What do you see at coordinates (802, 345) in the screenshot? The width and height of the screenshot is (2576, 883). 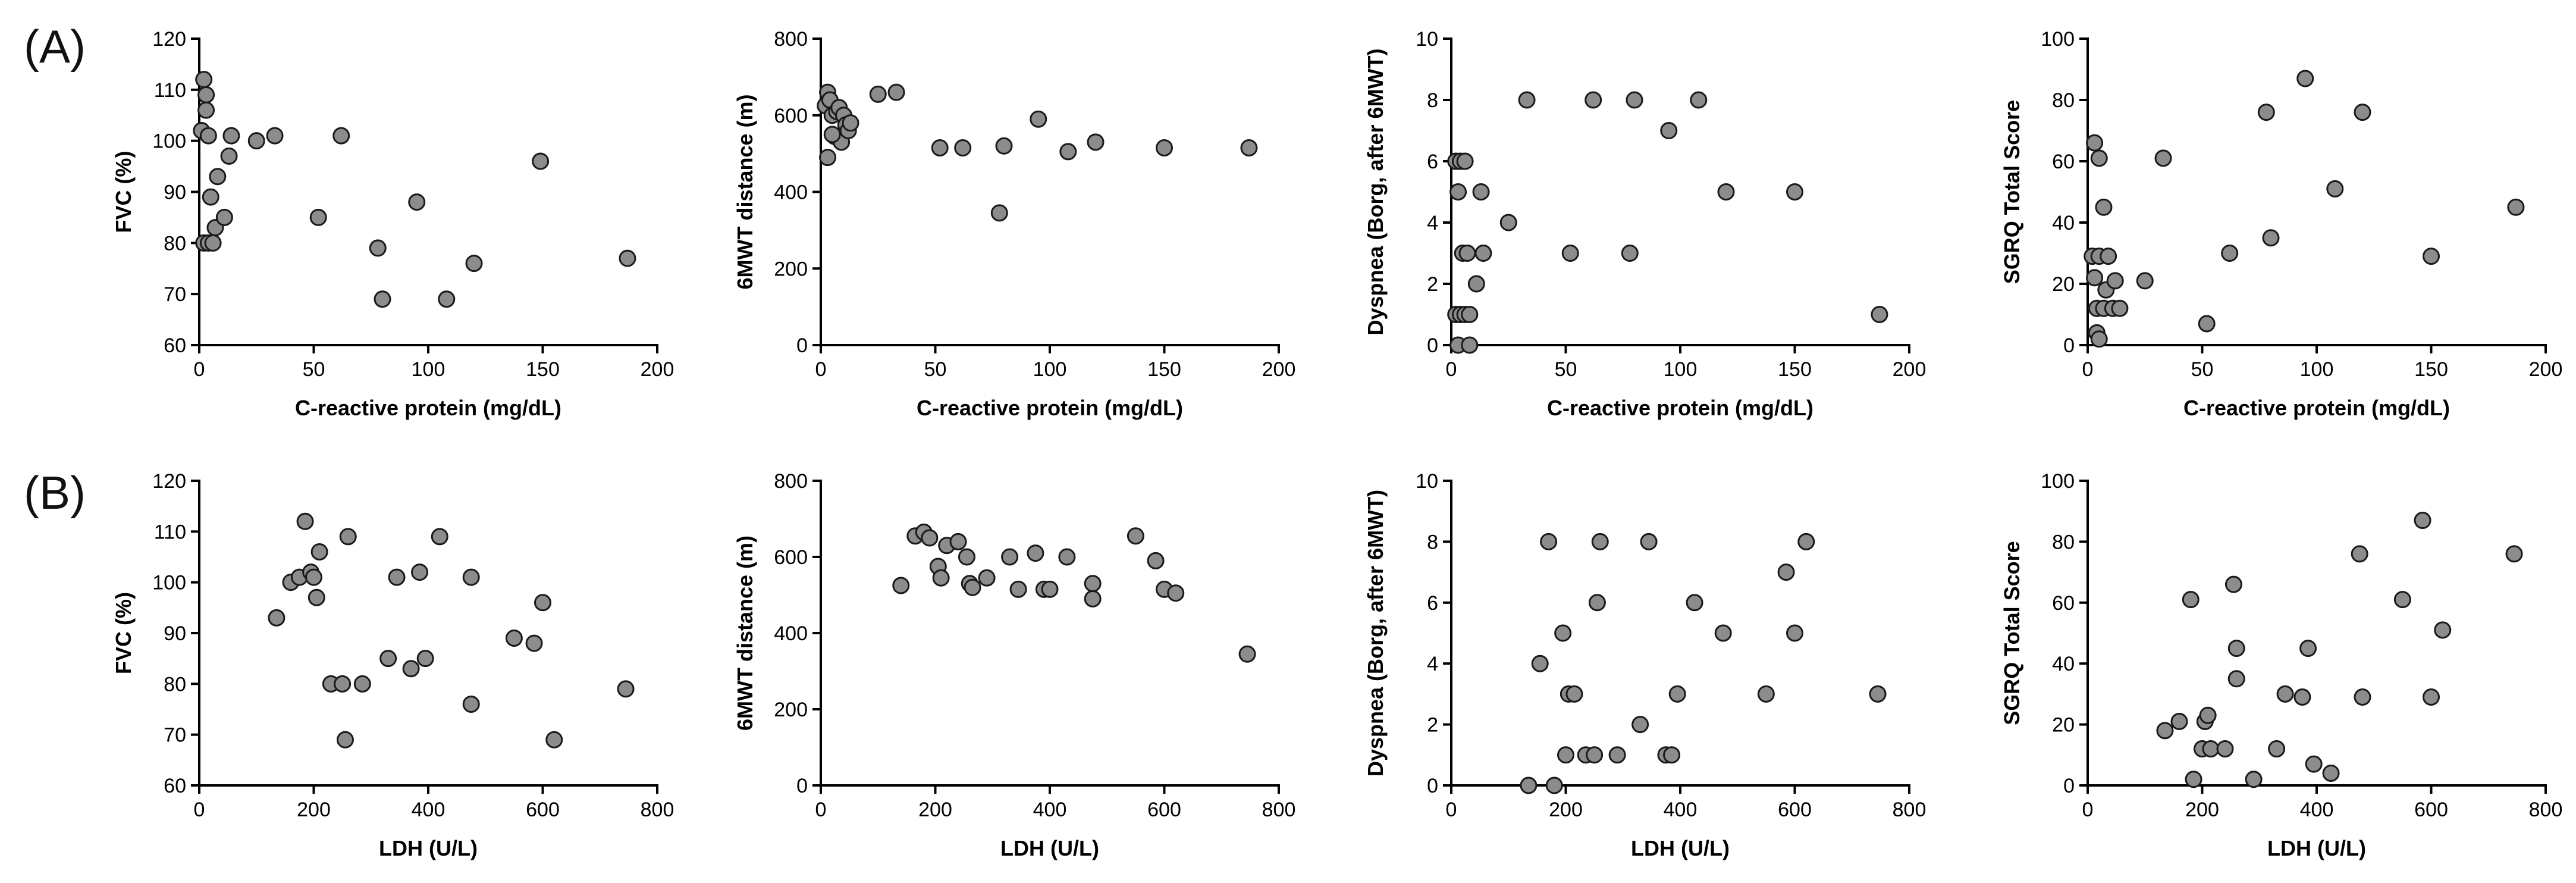 I see `chart-a2-y-tick-label-0: 0` at bounding box center [802, 345].